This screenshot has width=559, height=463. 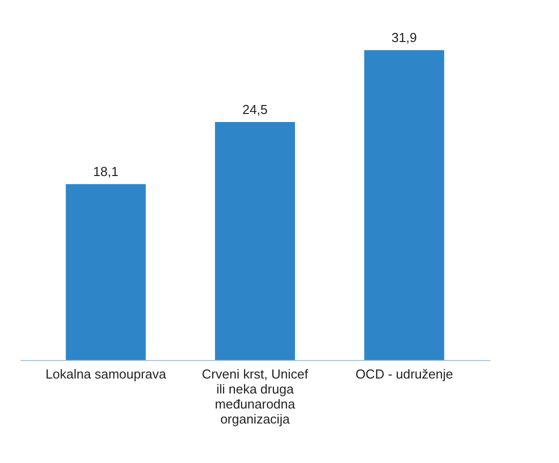 I want to click on x-tick-label: Crveni krst, Unicef ili neka druga međunarodna organizacija, so click(x=255, y=396).